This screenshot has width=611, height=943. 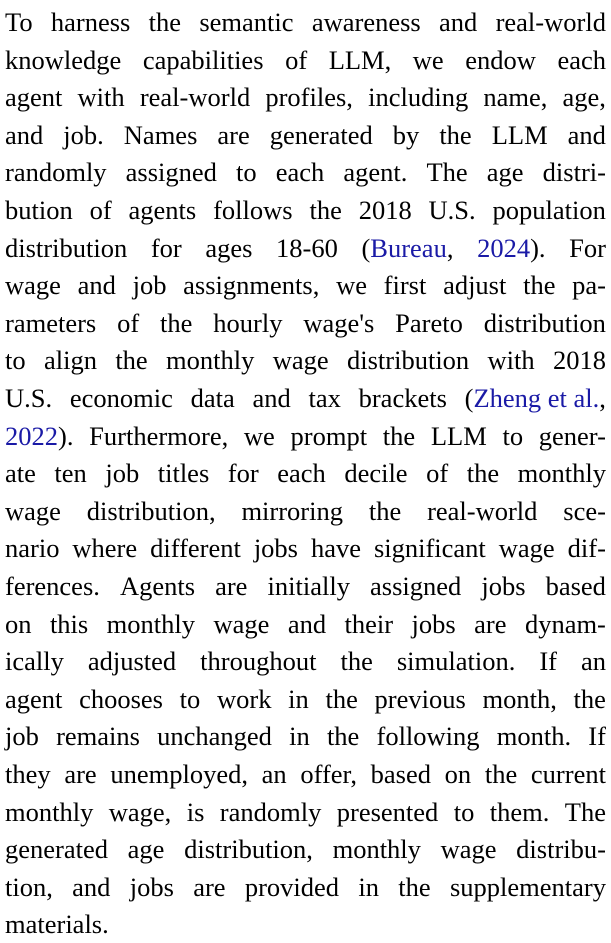 I want to click on word: have, so click(x=335, y=548).